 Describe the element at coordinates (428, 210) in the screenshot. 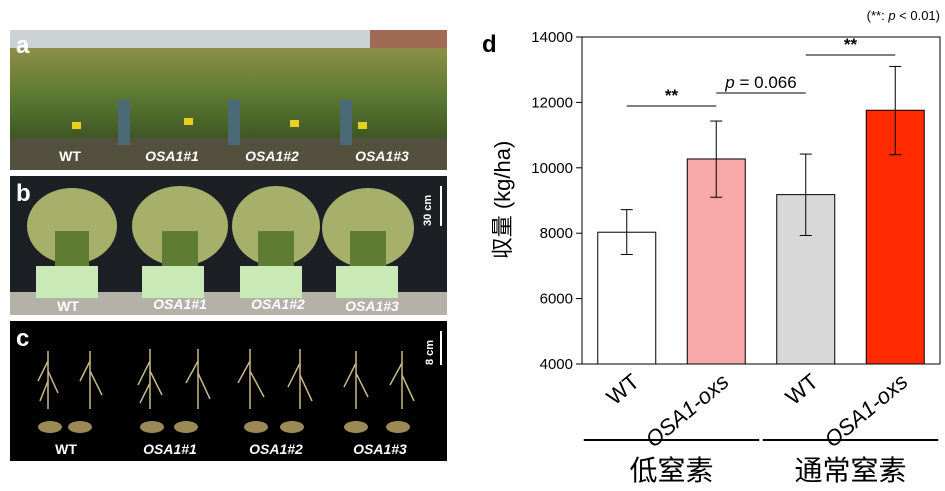

I see `scale-label-b: 30 cm` at that location.